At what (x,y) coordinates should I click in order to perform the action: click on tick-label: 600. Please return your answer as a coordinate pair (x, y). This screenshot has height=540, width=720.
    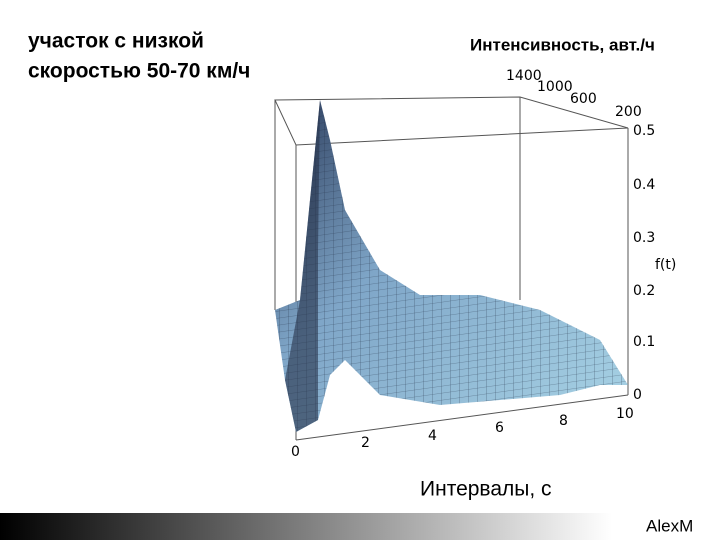
    Looking at the image, I should click on (583, 99).